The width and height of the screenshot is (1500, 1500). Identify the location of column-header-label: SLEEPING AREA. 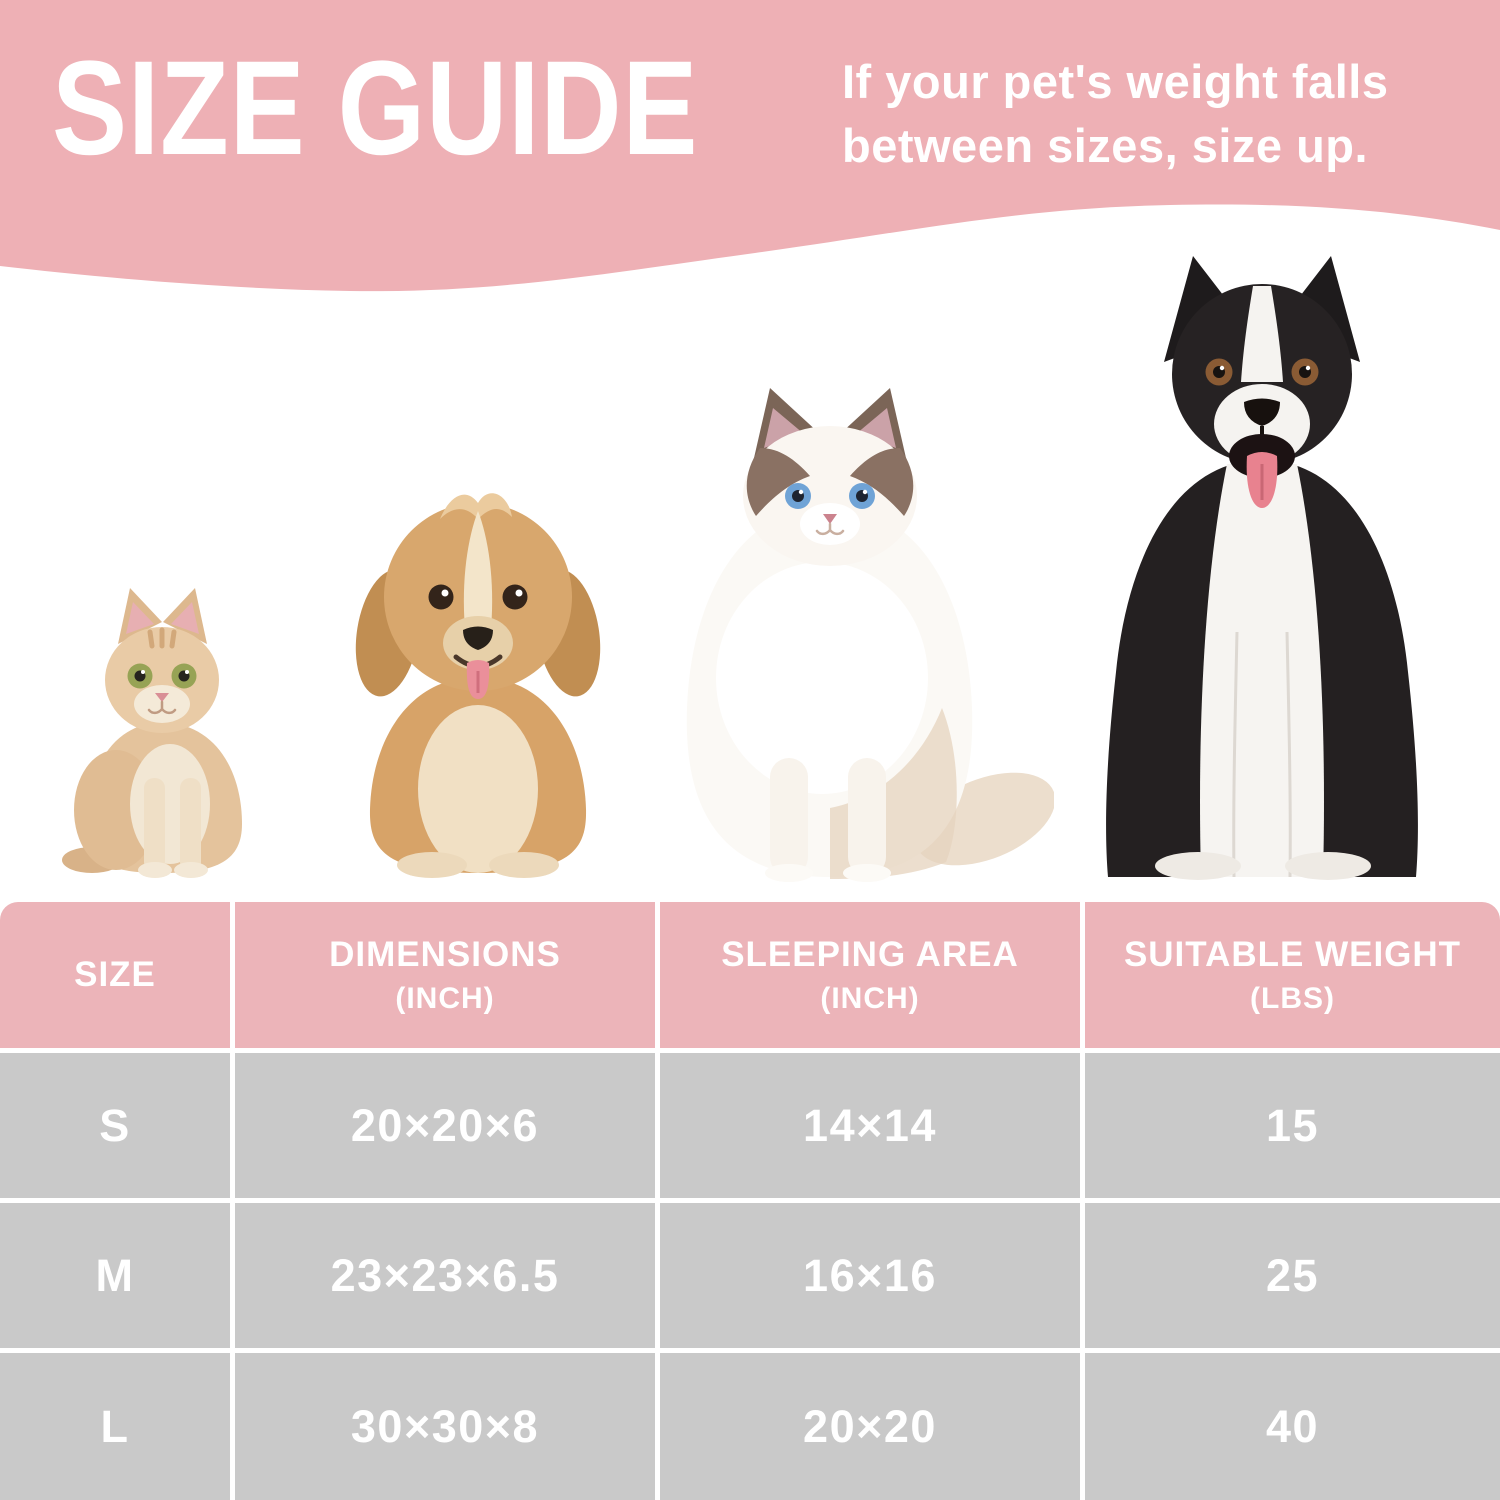
(870, 954).